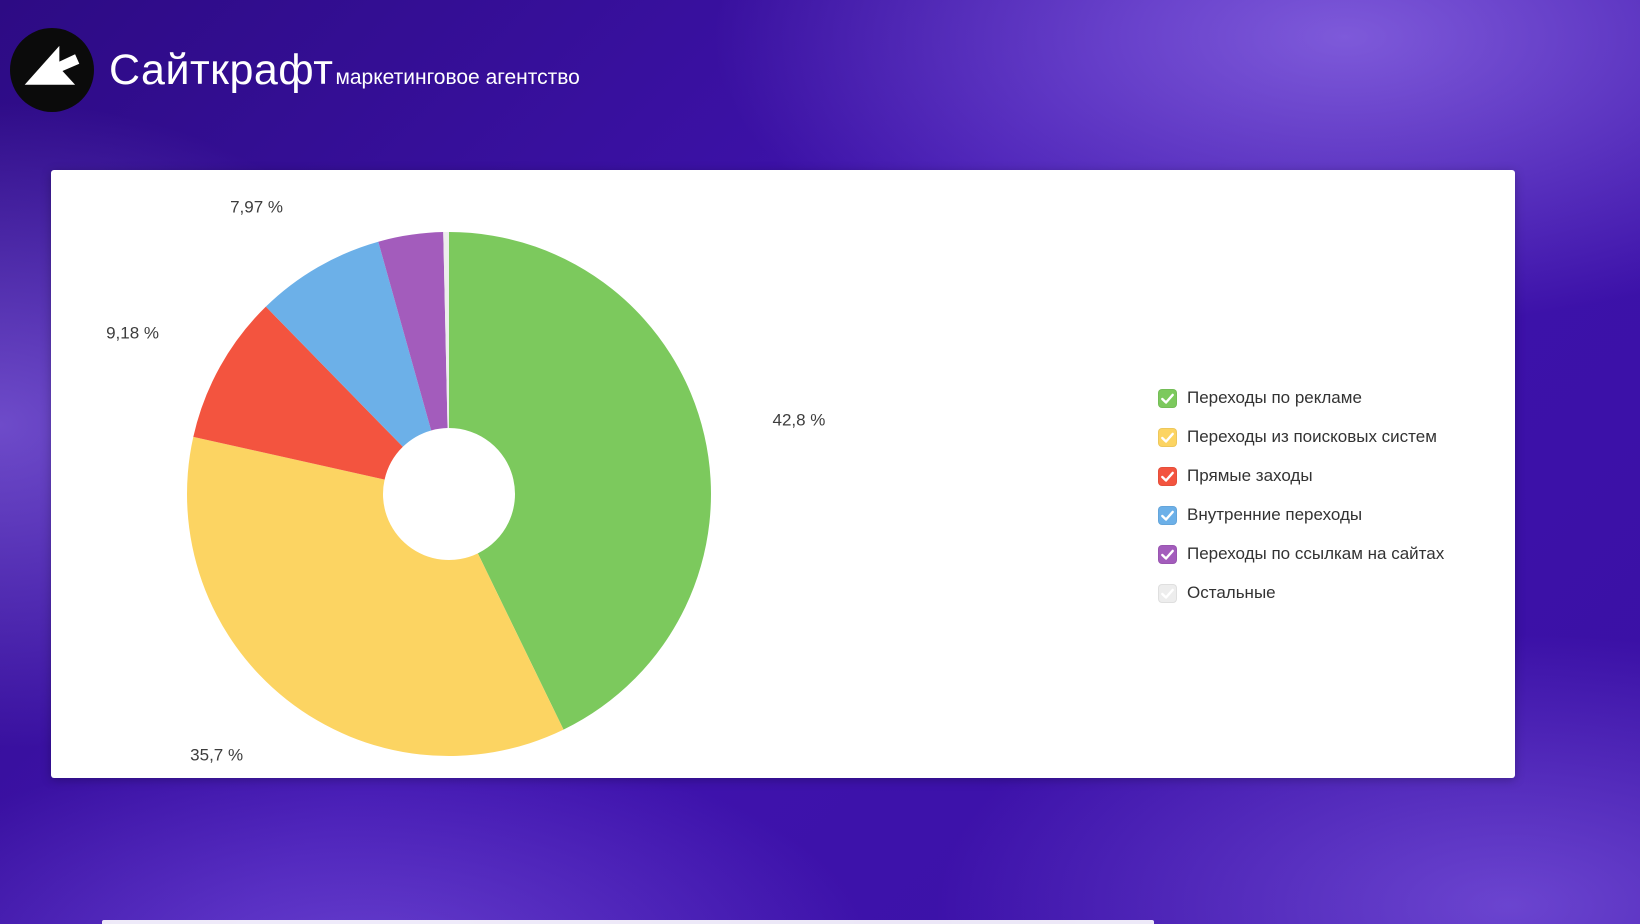 Image resolution: width=1640 pixels, height=924 pixels. I want to click on legend-item-5: Остальные, so click(1301, 593).